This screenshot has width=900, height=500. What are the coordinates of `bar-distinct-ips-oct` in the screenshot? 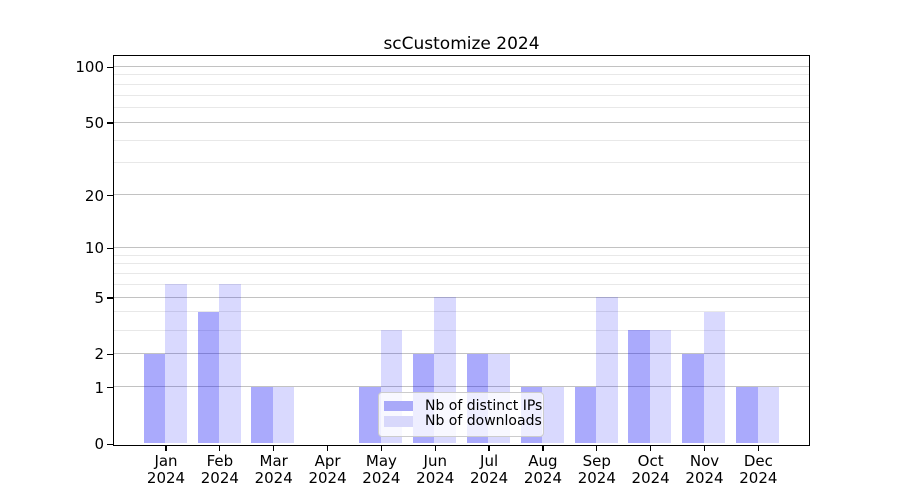 It's located at (639, 387).